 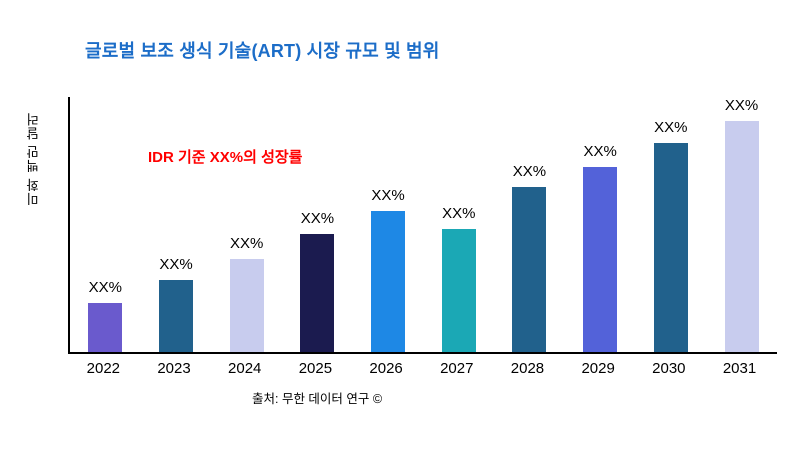 I want to click on x-tick-2022: 2022, so click(x=103, y=368).